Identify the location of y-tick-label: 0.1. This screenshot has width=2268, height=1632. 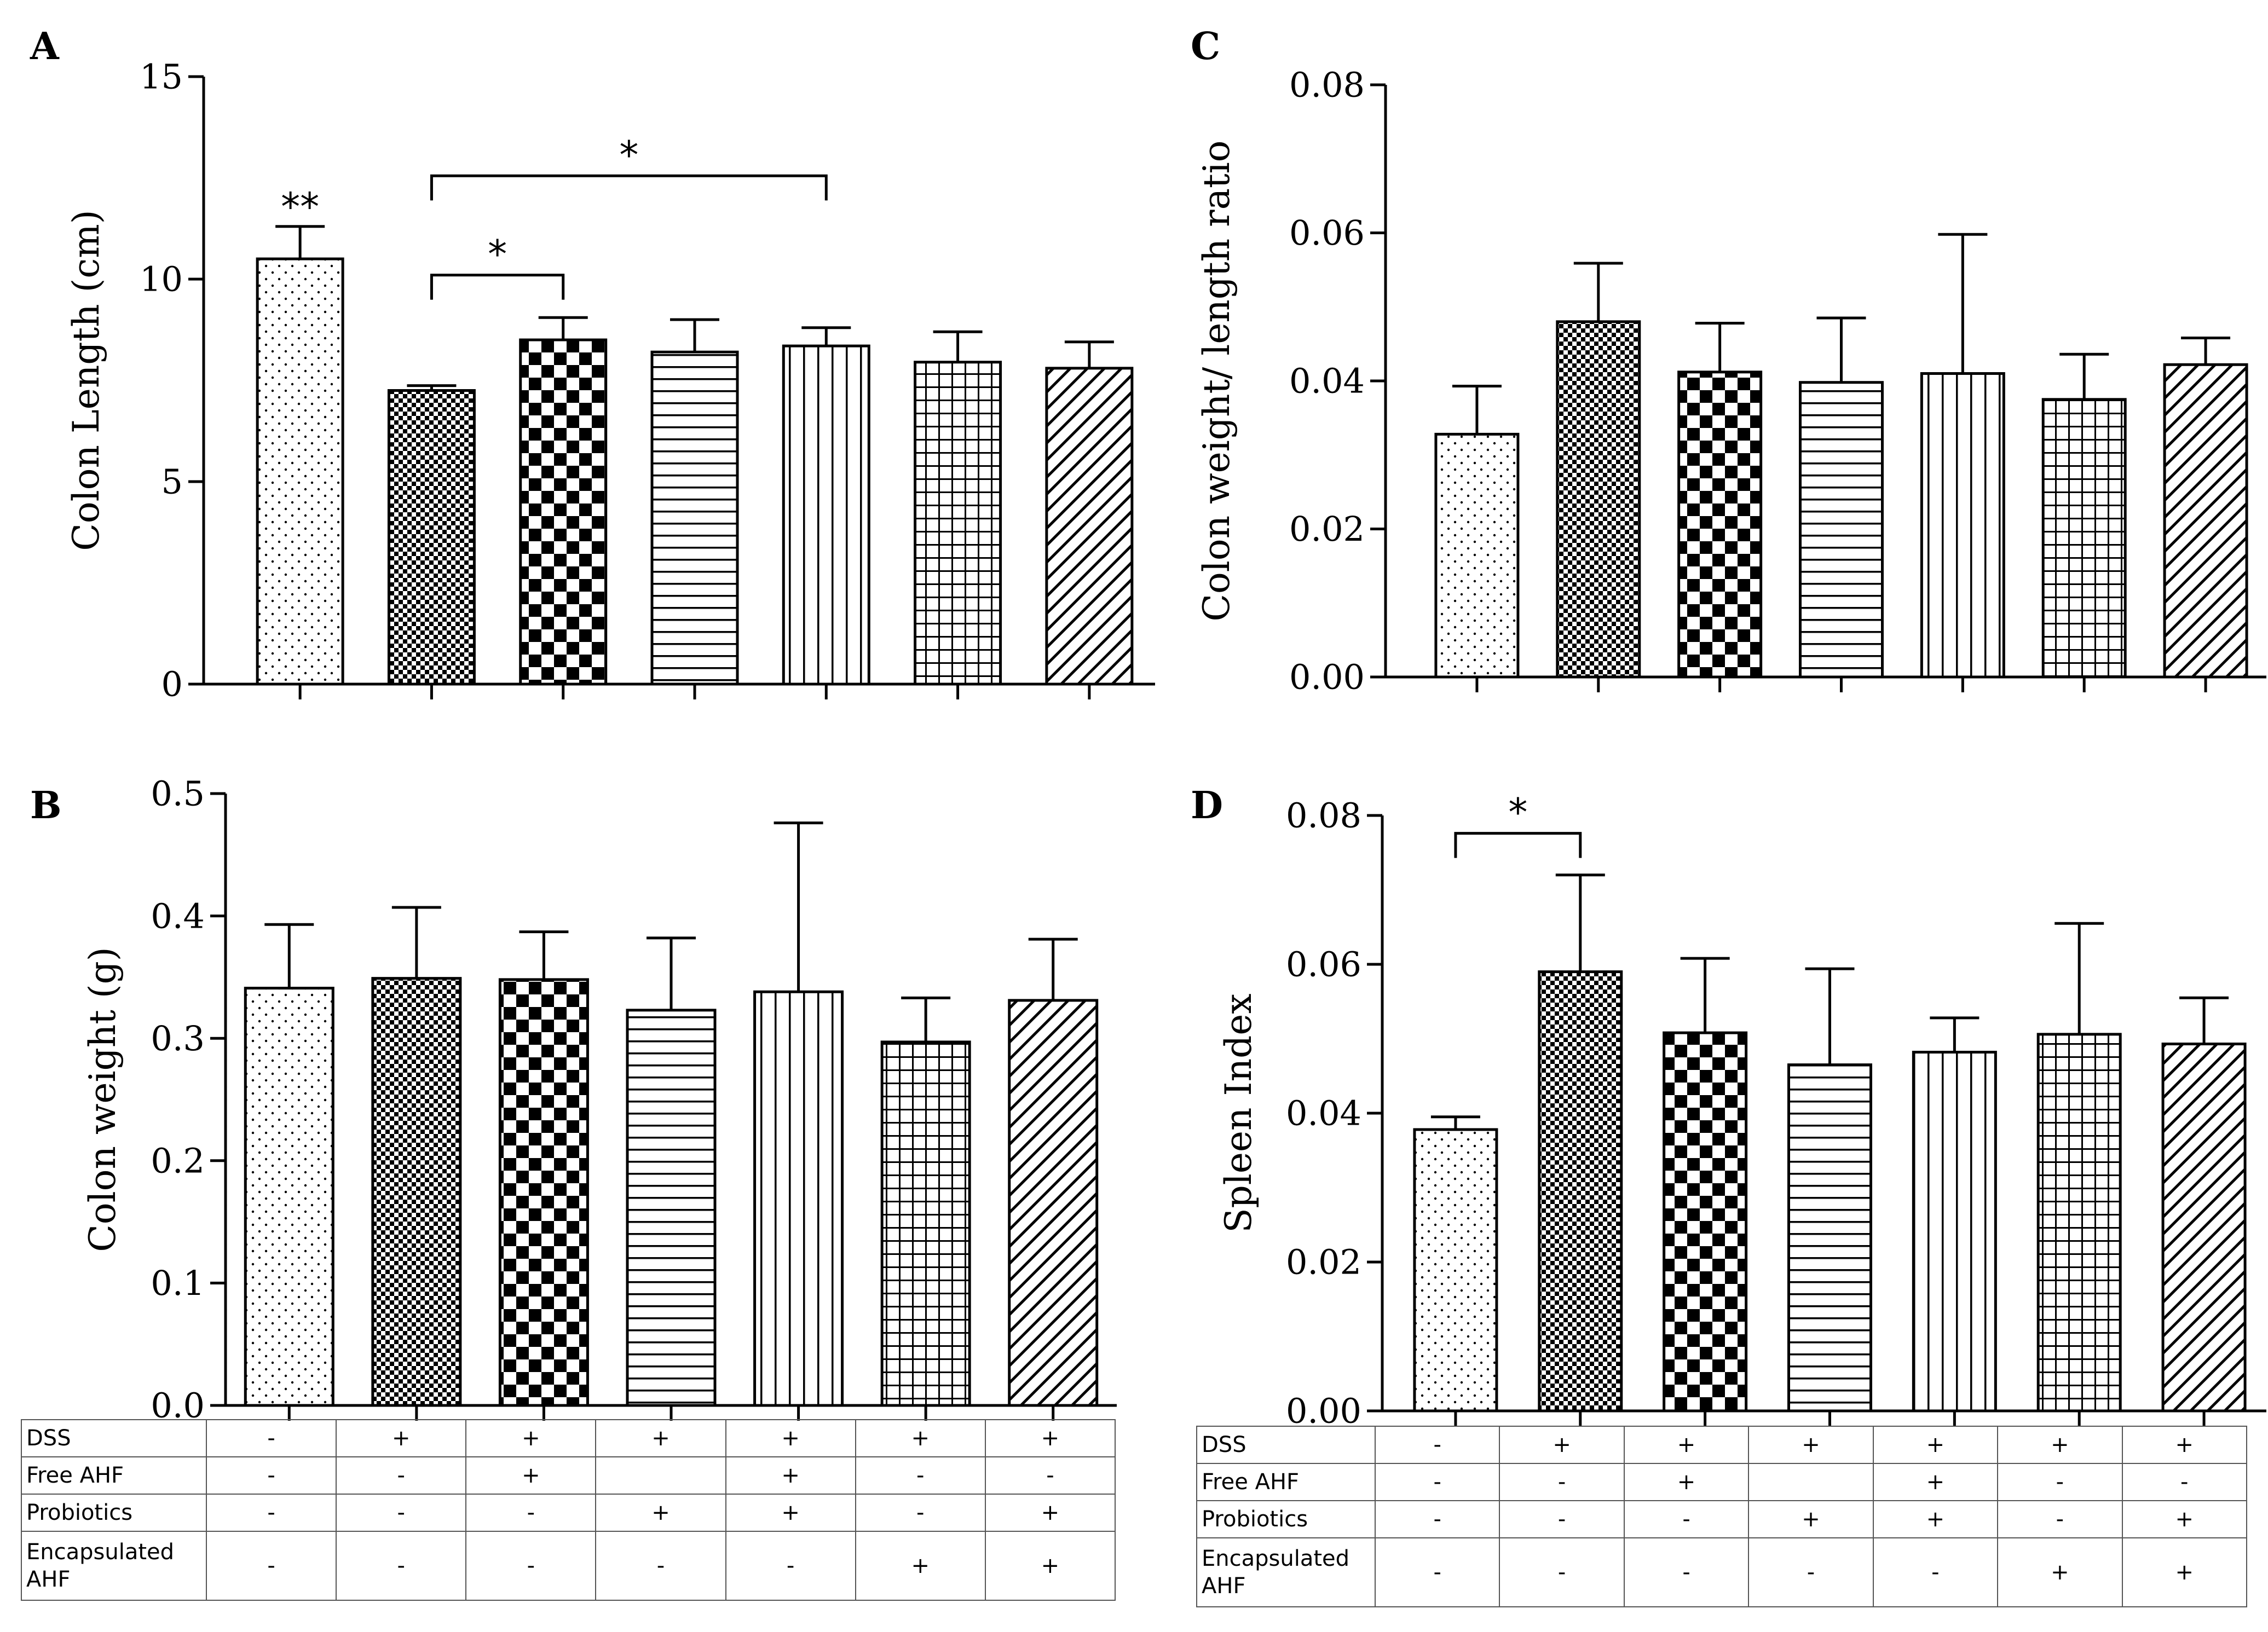
(178, 1283).